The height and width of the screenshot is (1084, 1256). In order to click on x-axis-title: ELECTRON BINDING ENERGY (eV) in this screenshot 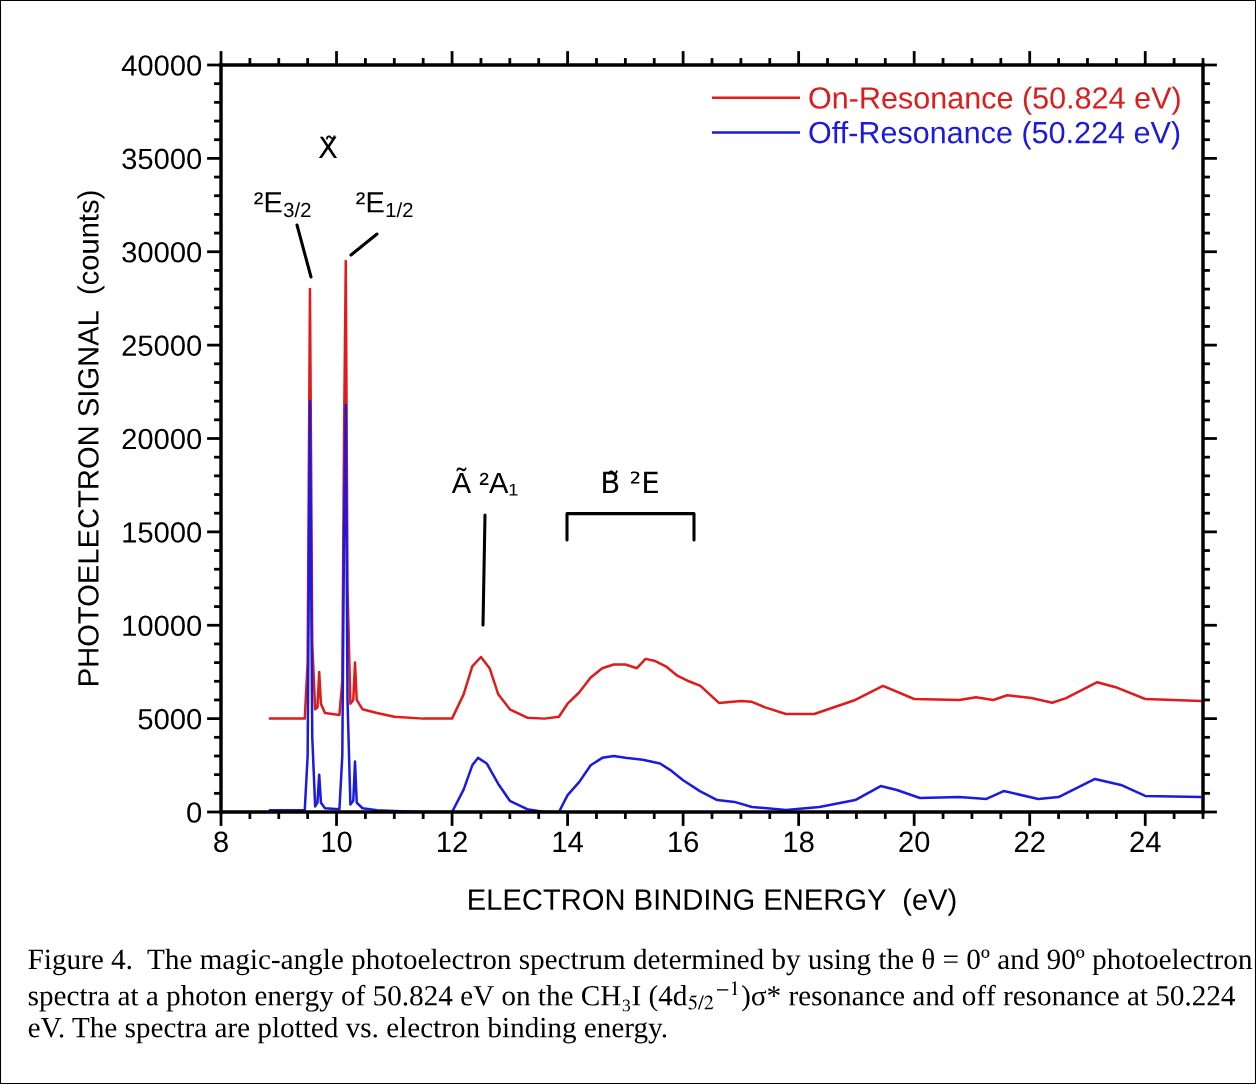, I will do `click(712, 902)`.